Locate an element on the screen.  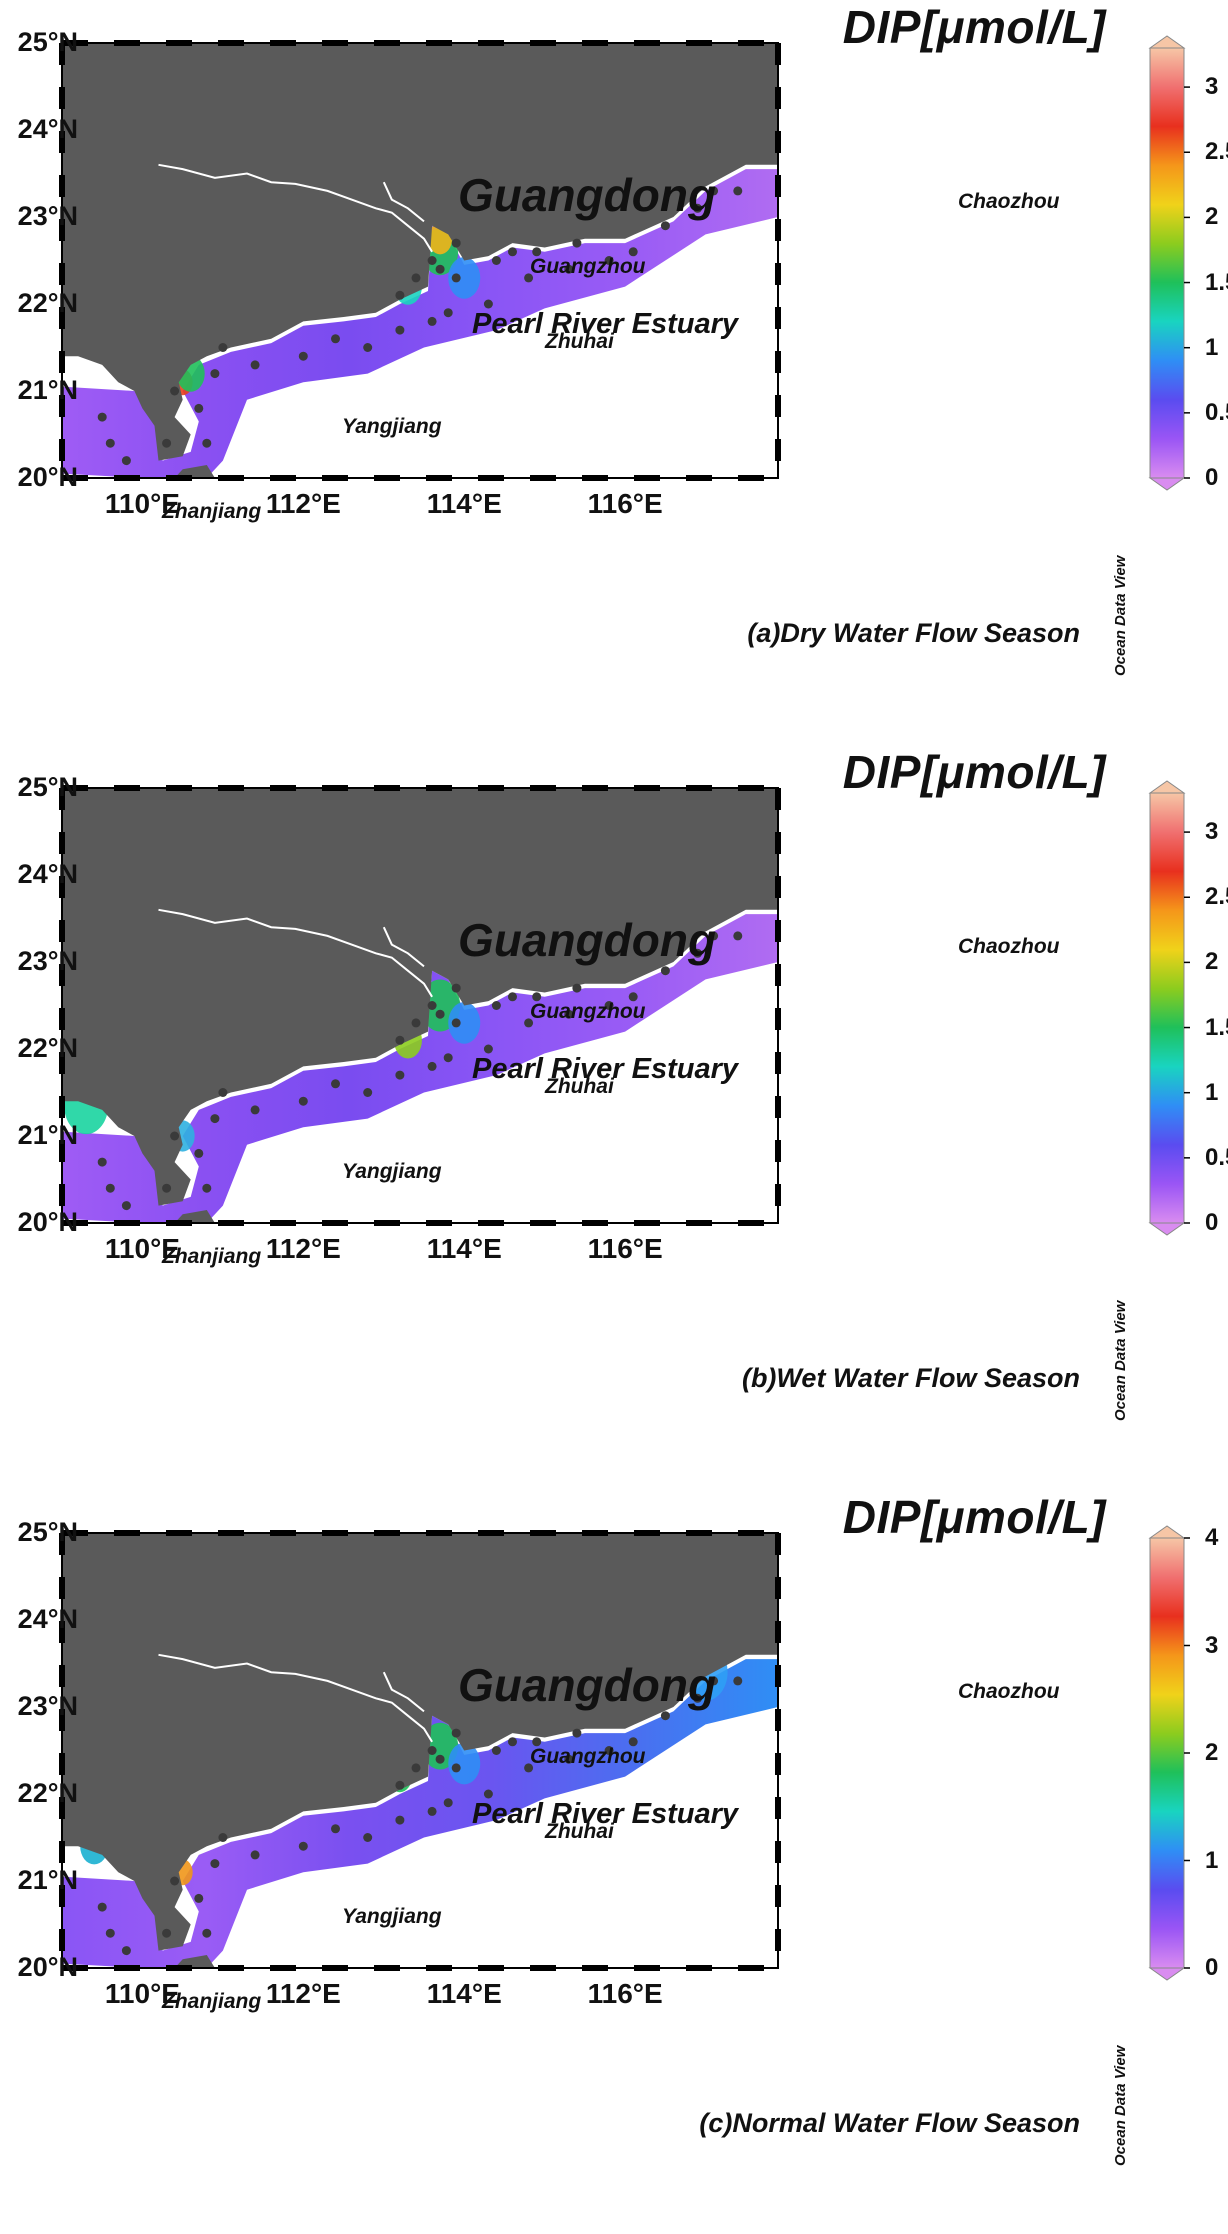
odv-watermark: Ocean Data View is located at coordinates (1120, 2105).